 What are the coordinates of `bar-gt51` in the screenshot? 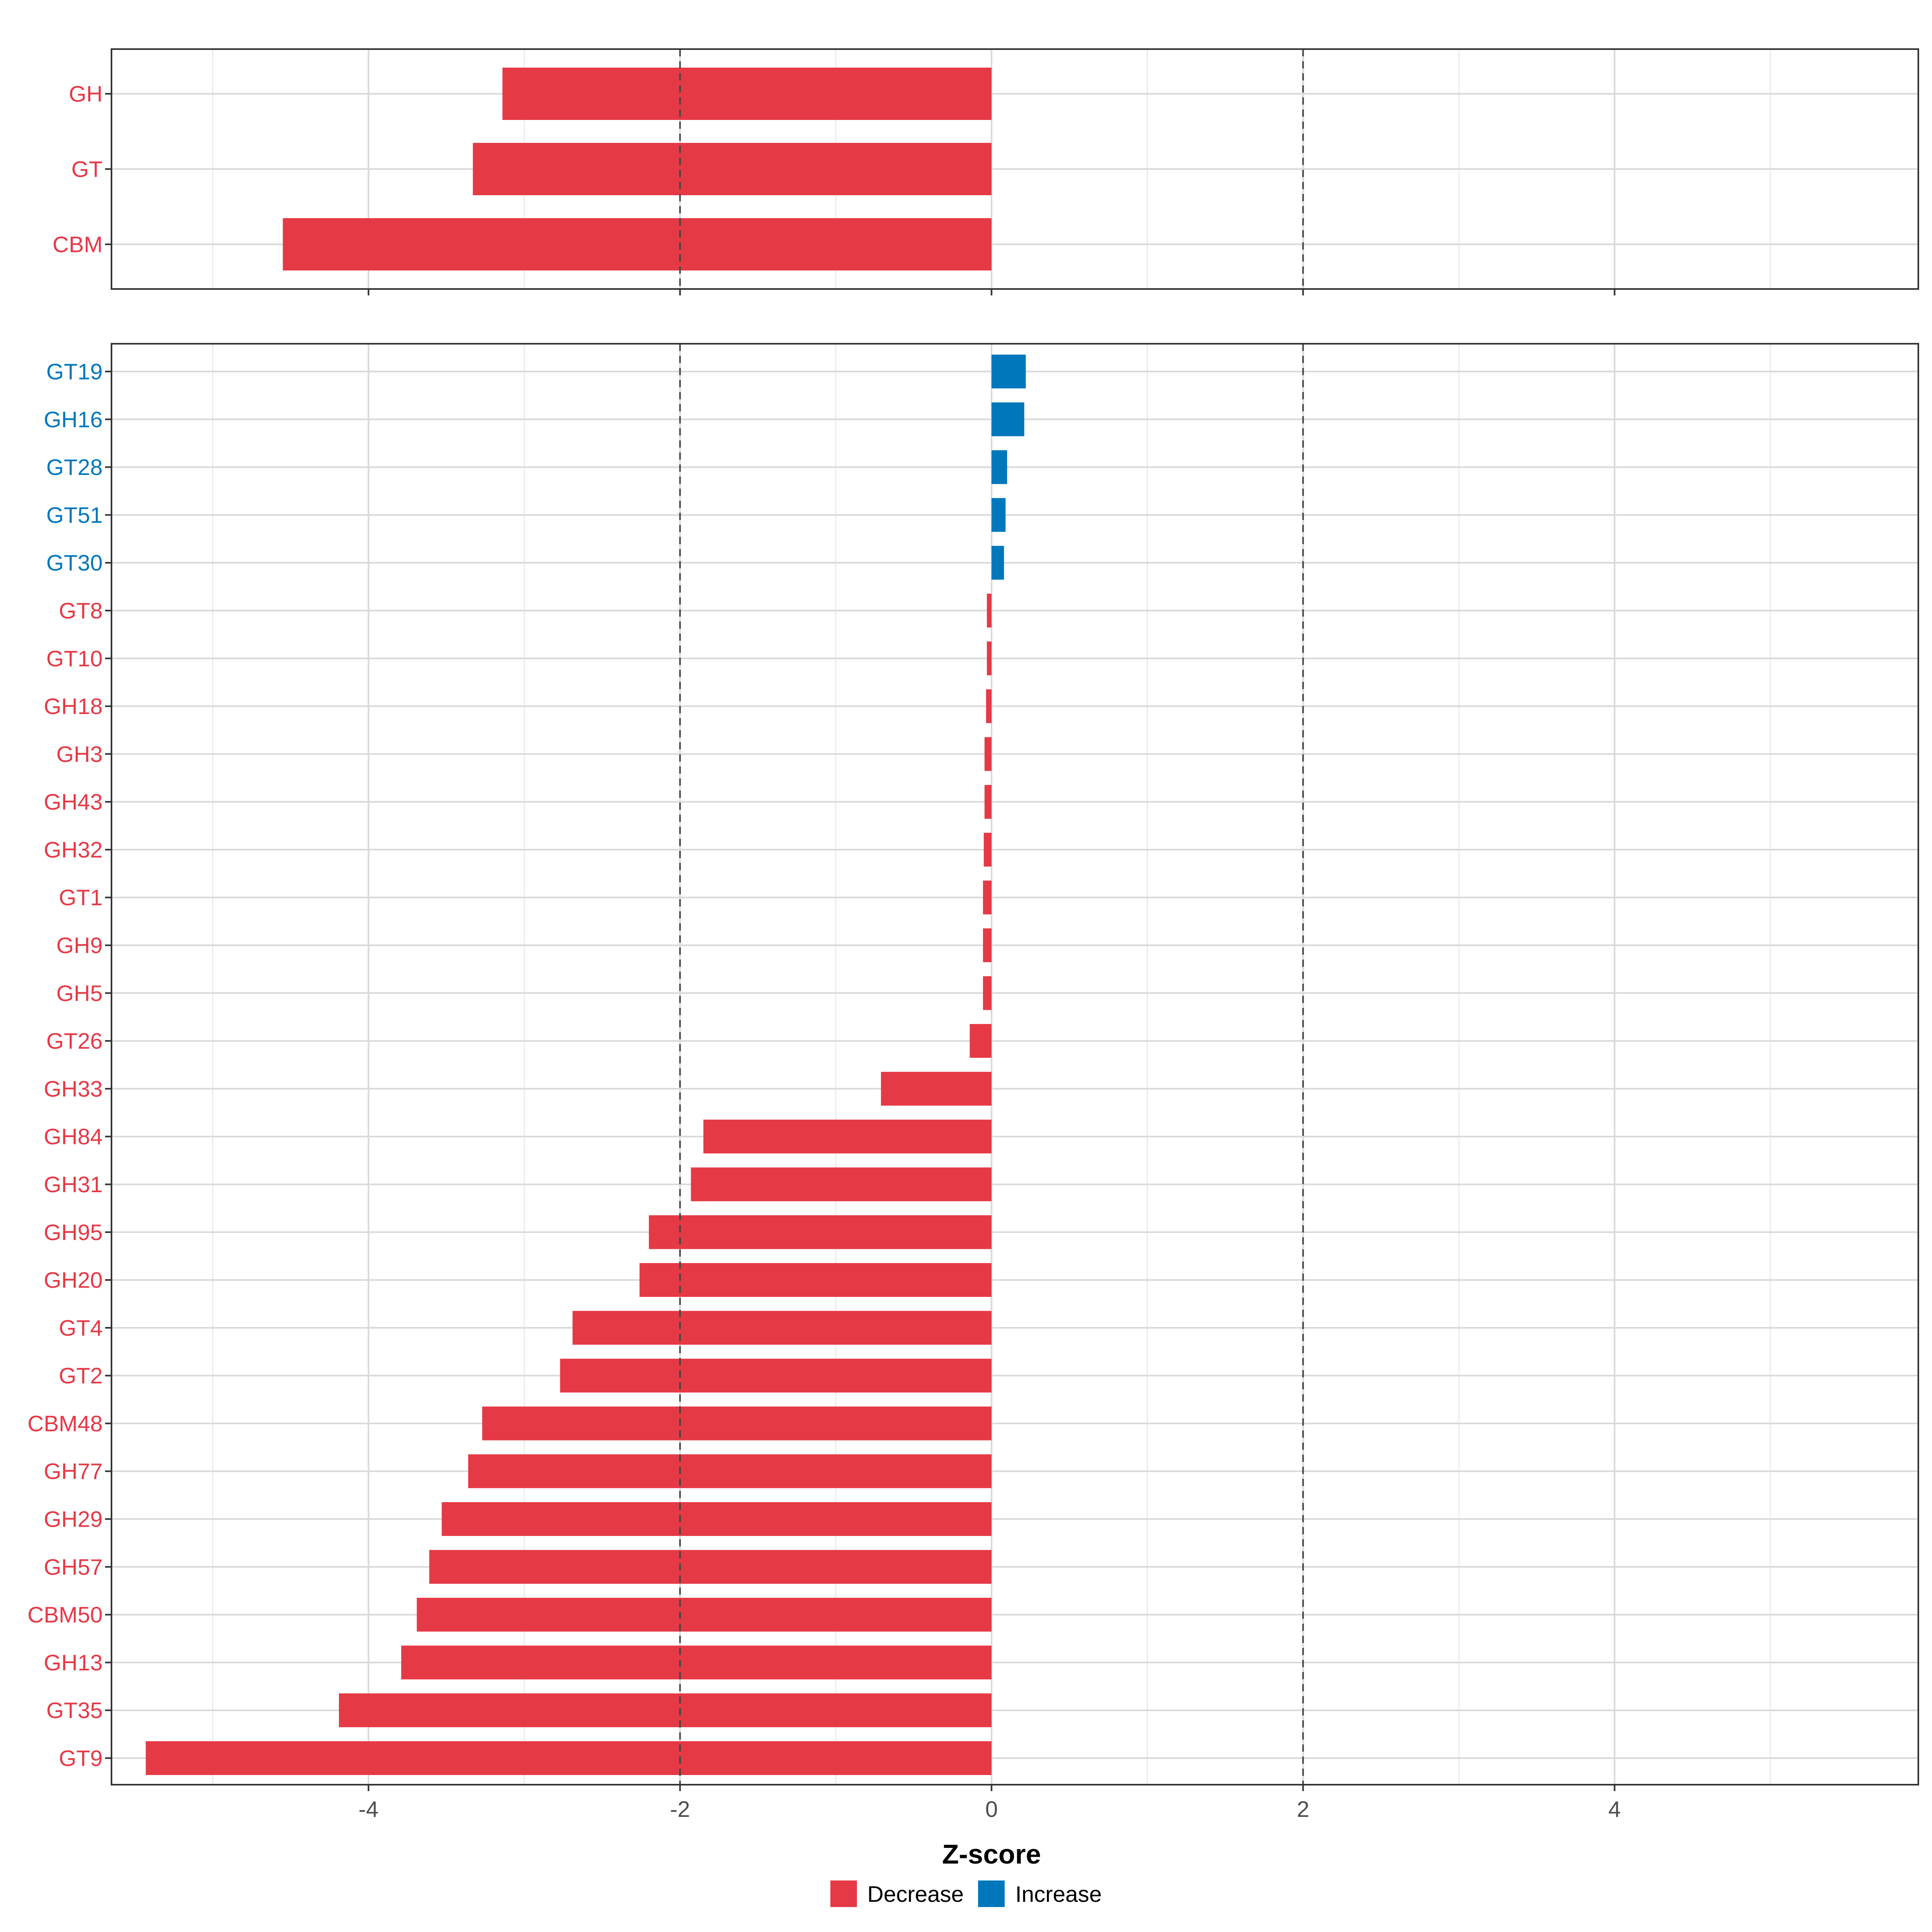 It's located at (998, 515).